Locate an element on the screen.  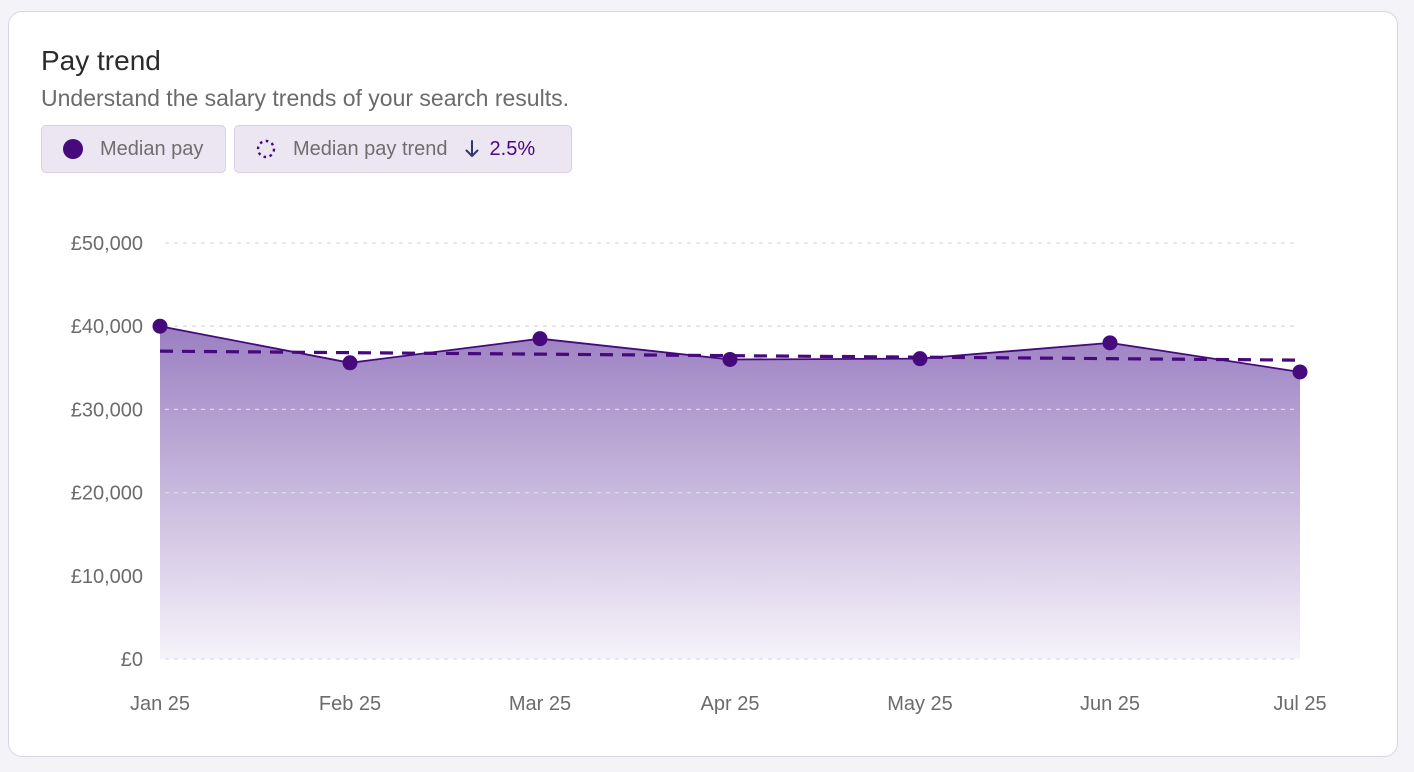
y-tick-label: £10,000 is located at coordinates (107, 577).